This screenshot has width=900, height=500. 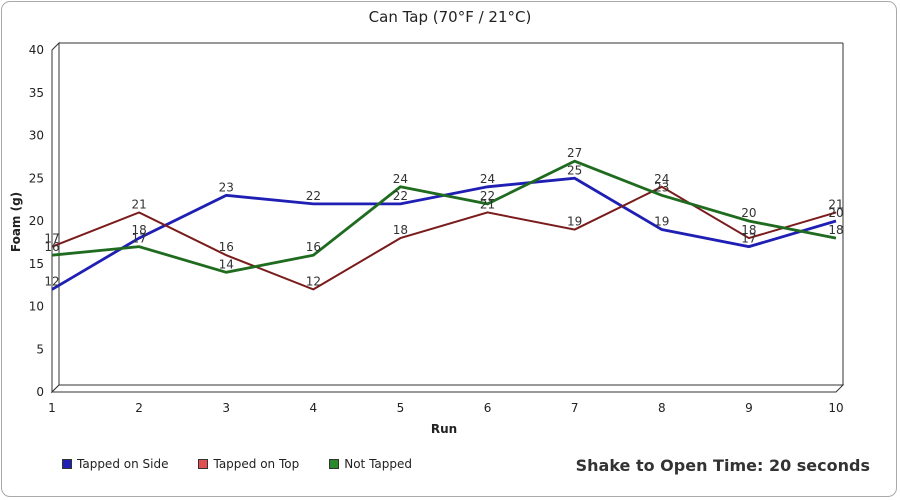 What do you see at coordinates (314, 408) in the screenshot?
I see `x-tick-label: 4` at bounding box center [314, 408].